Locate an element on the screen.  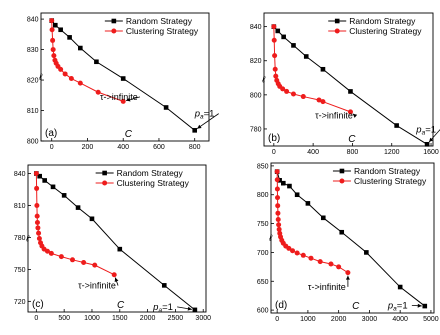
x-tick-label: 4000 is located at coordinates (400, 319).